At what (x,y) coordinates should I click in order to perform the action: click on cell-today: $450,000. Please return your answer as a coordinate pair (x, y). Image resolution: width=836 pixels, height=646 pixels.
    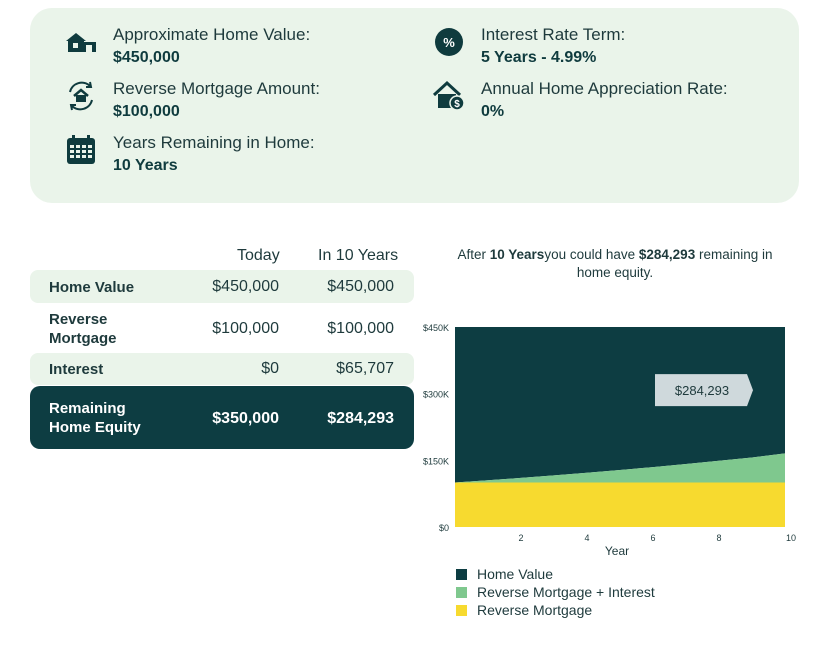
    Looking at the image, I should click on (245, 286).